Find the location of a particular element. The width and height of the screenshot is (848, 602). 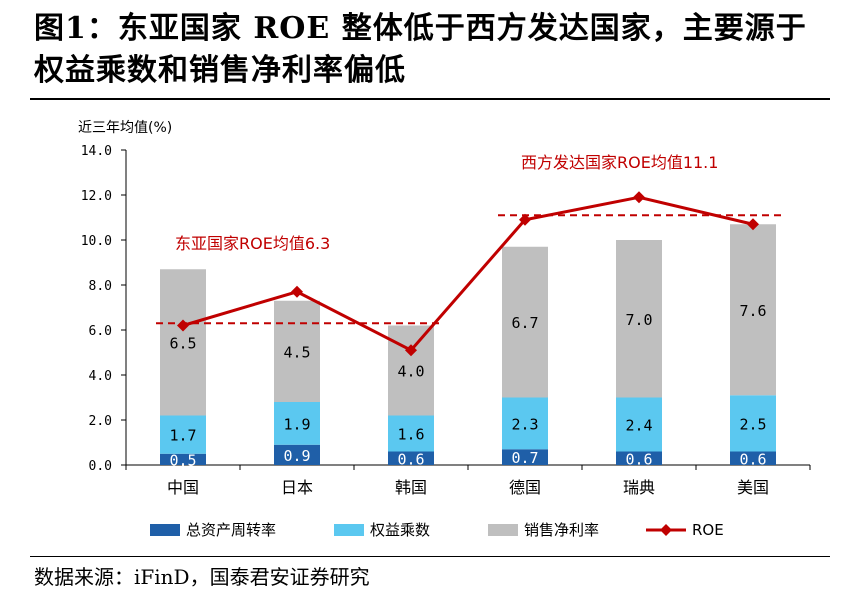

y-tick-label: 2.0 is located at coordinates (100, 421).